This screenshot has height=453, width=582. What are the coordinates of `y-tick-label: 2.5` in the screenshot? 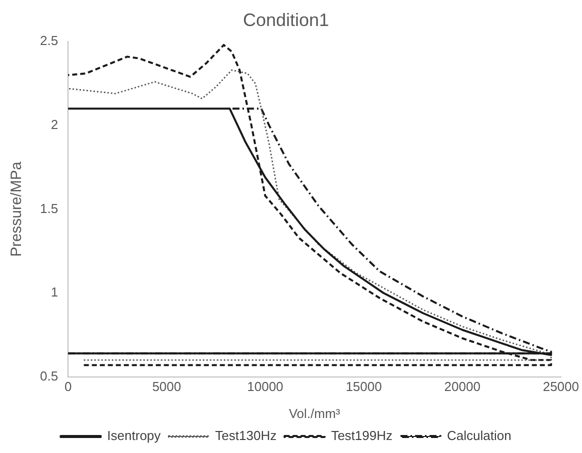 It's located at (49, 40).